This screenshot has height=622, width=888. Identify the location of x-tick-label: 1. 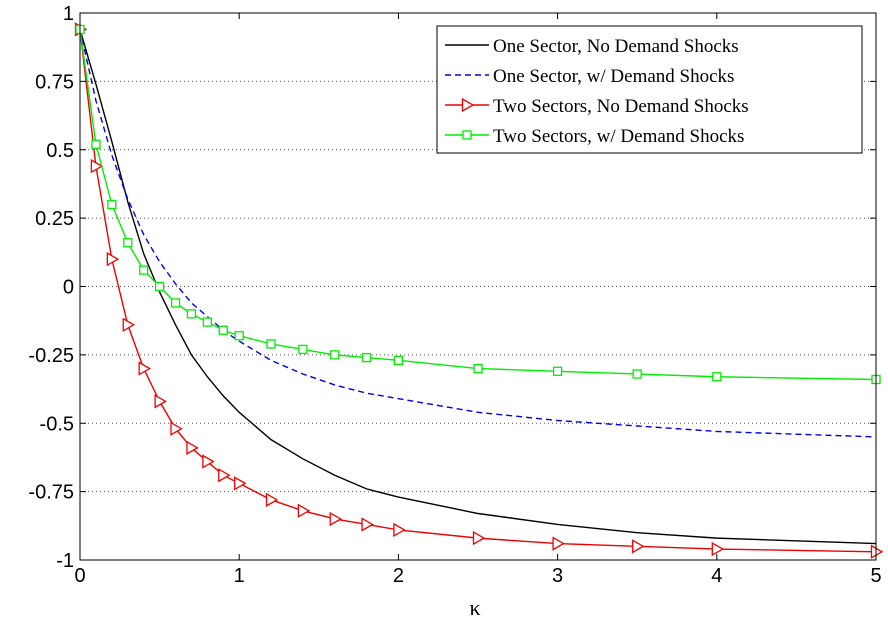
(239, 576).